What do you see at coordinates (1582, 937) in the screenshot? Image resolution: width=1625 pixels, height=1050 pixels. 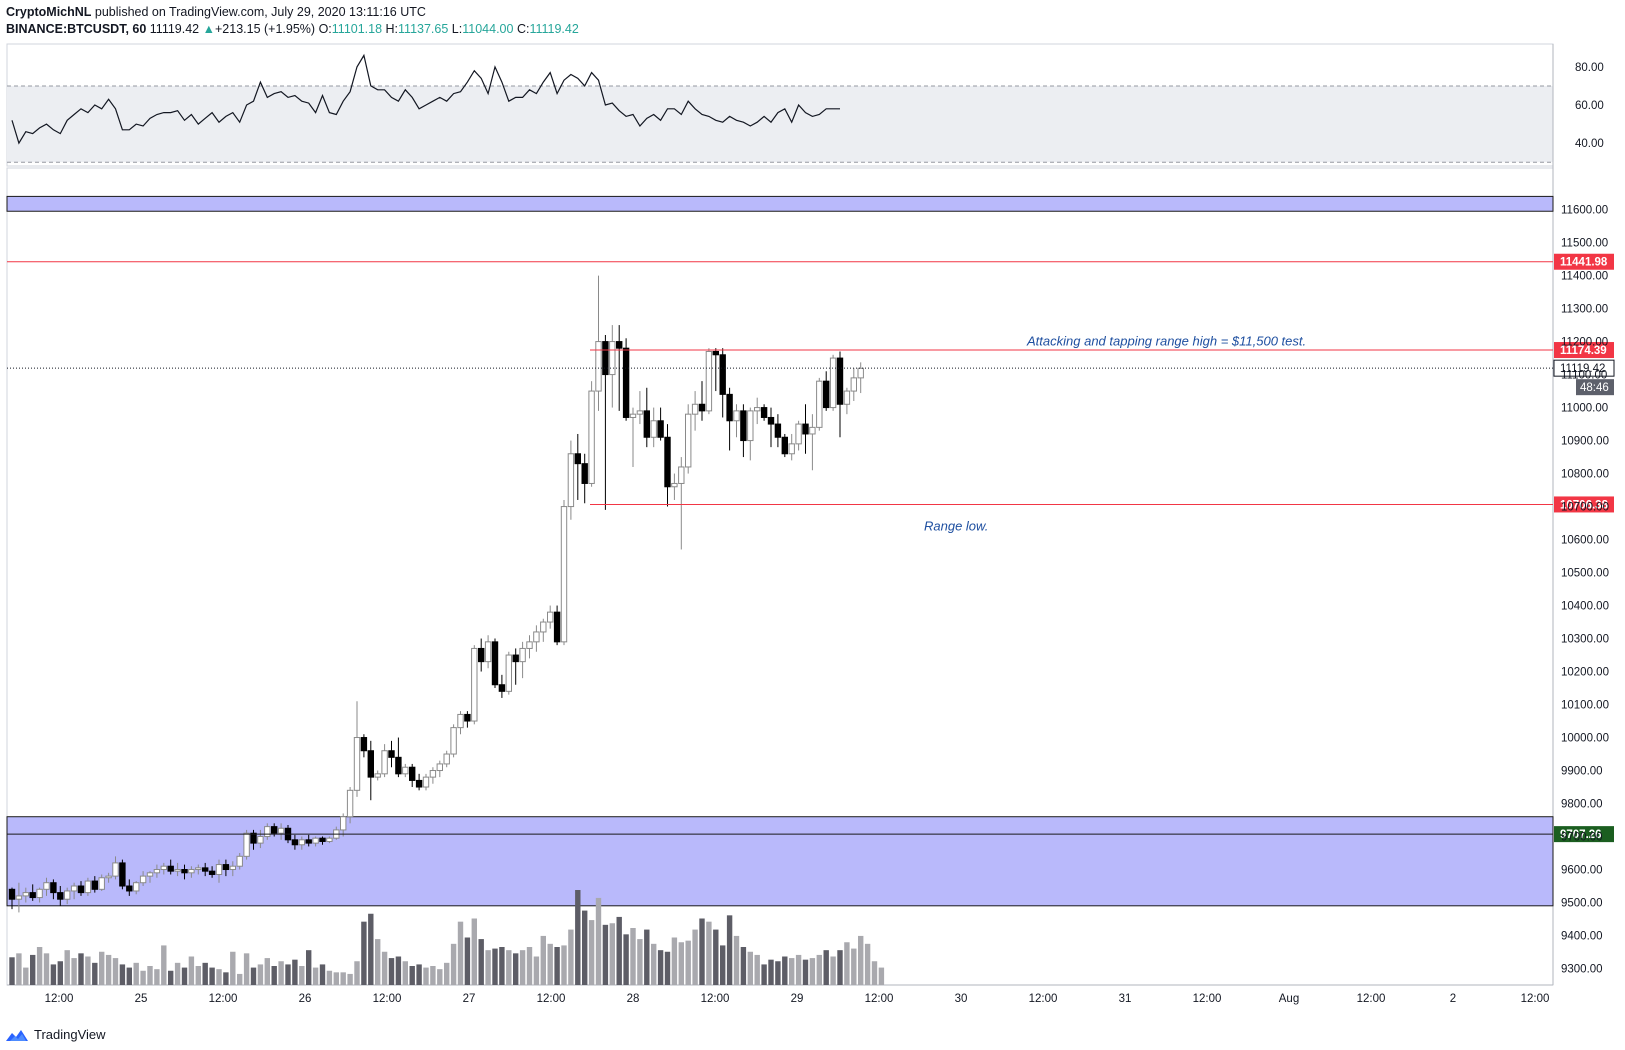 I see `price-tick-label: 9400.00` at bounding box center [1582, 937].